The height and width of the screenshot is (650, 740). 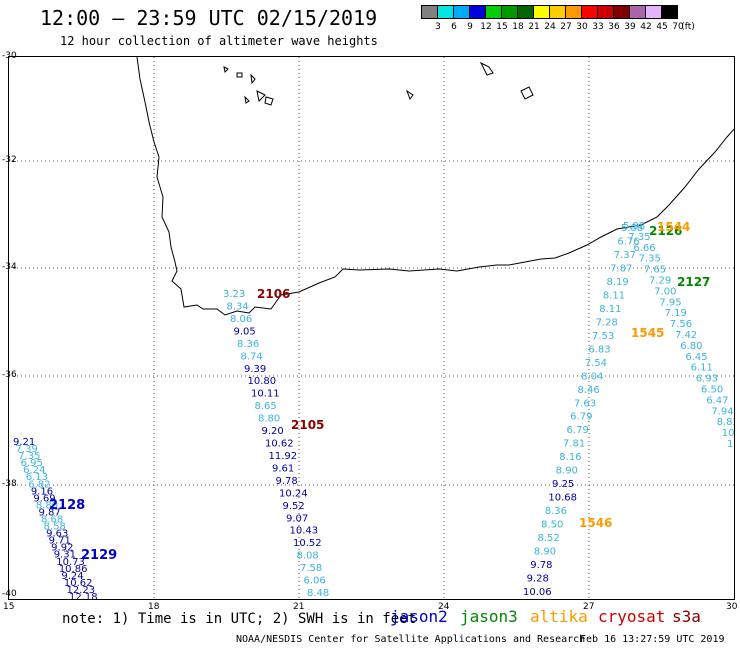 What do you see at coordinates (681, 324) in the screenshot?
I see `track-value: 7.56` at bounding box center [681, 324].